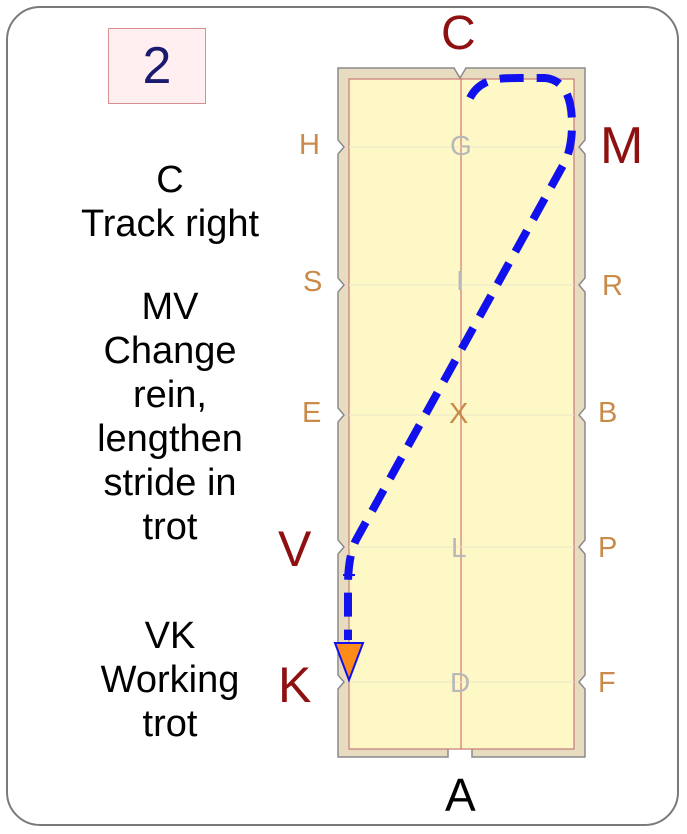 This screenshot has width=687, height=834. What do you see at coordinates (295, 685) in the screenshot?
I see `letter-k: K` at bounding box center [295, 685].